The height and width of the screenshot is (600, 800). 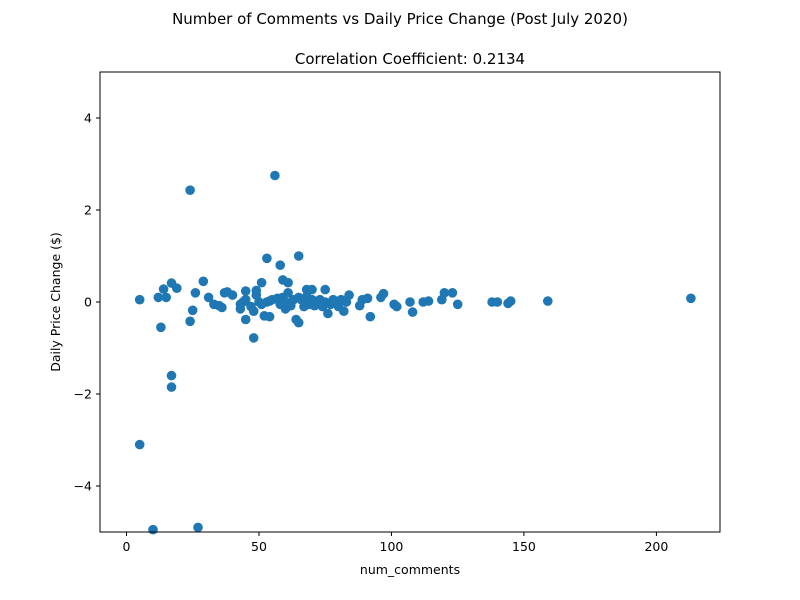 What do you see at coordinates (524, 546) in the screenshot?
I see `x-tick-label: 150` at bounding box center [524, 546].